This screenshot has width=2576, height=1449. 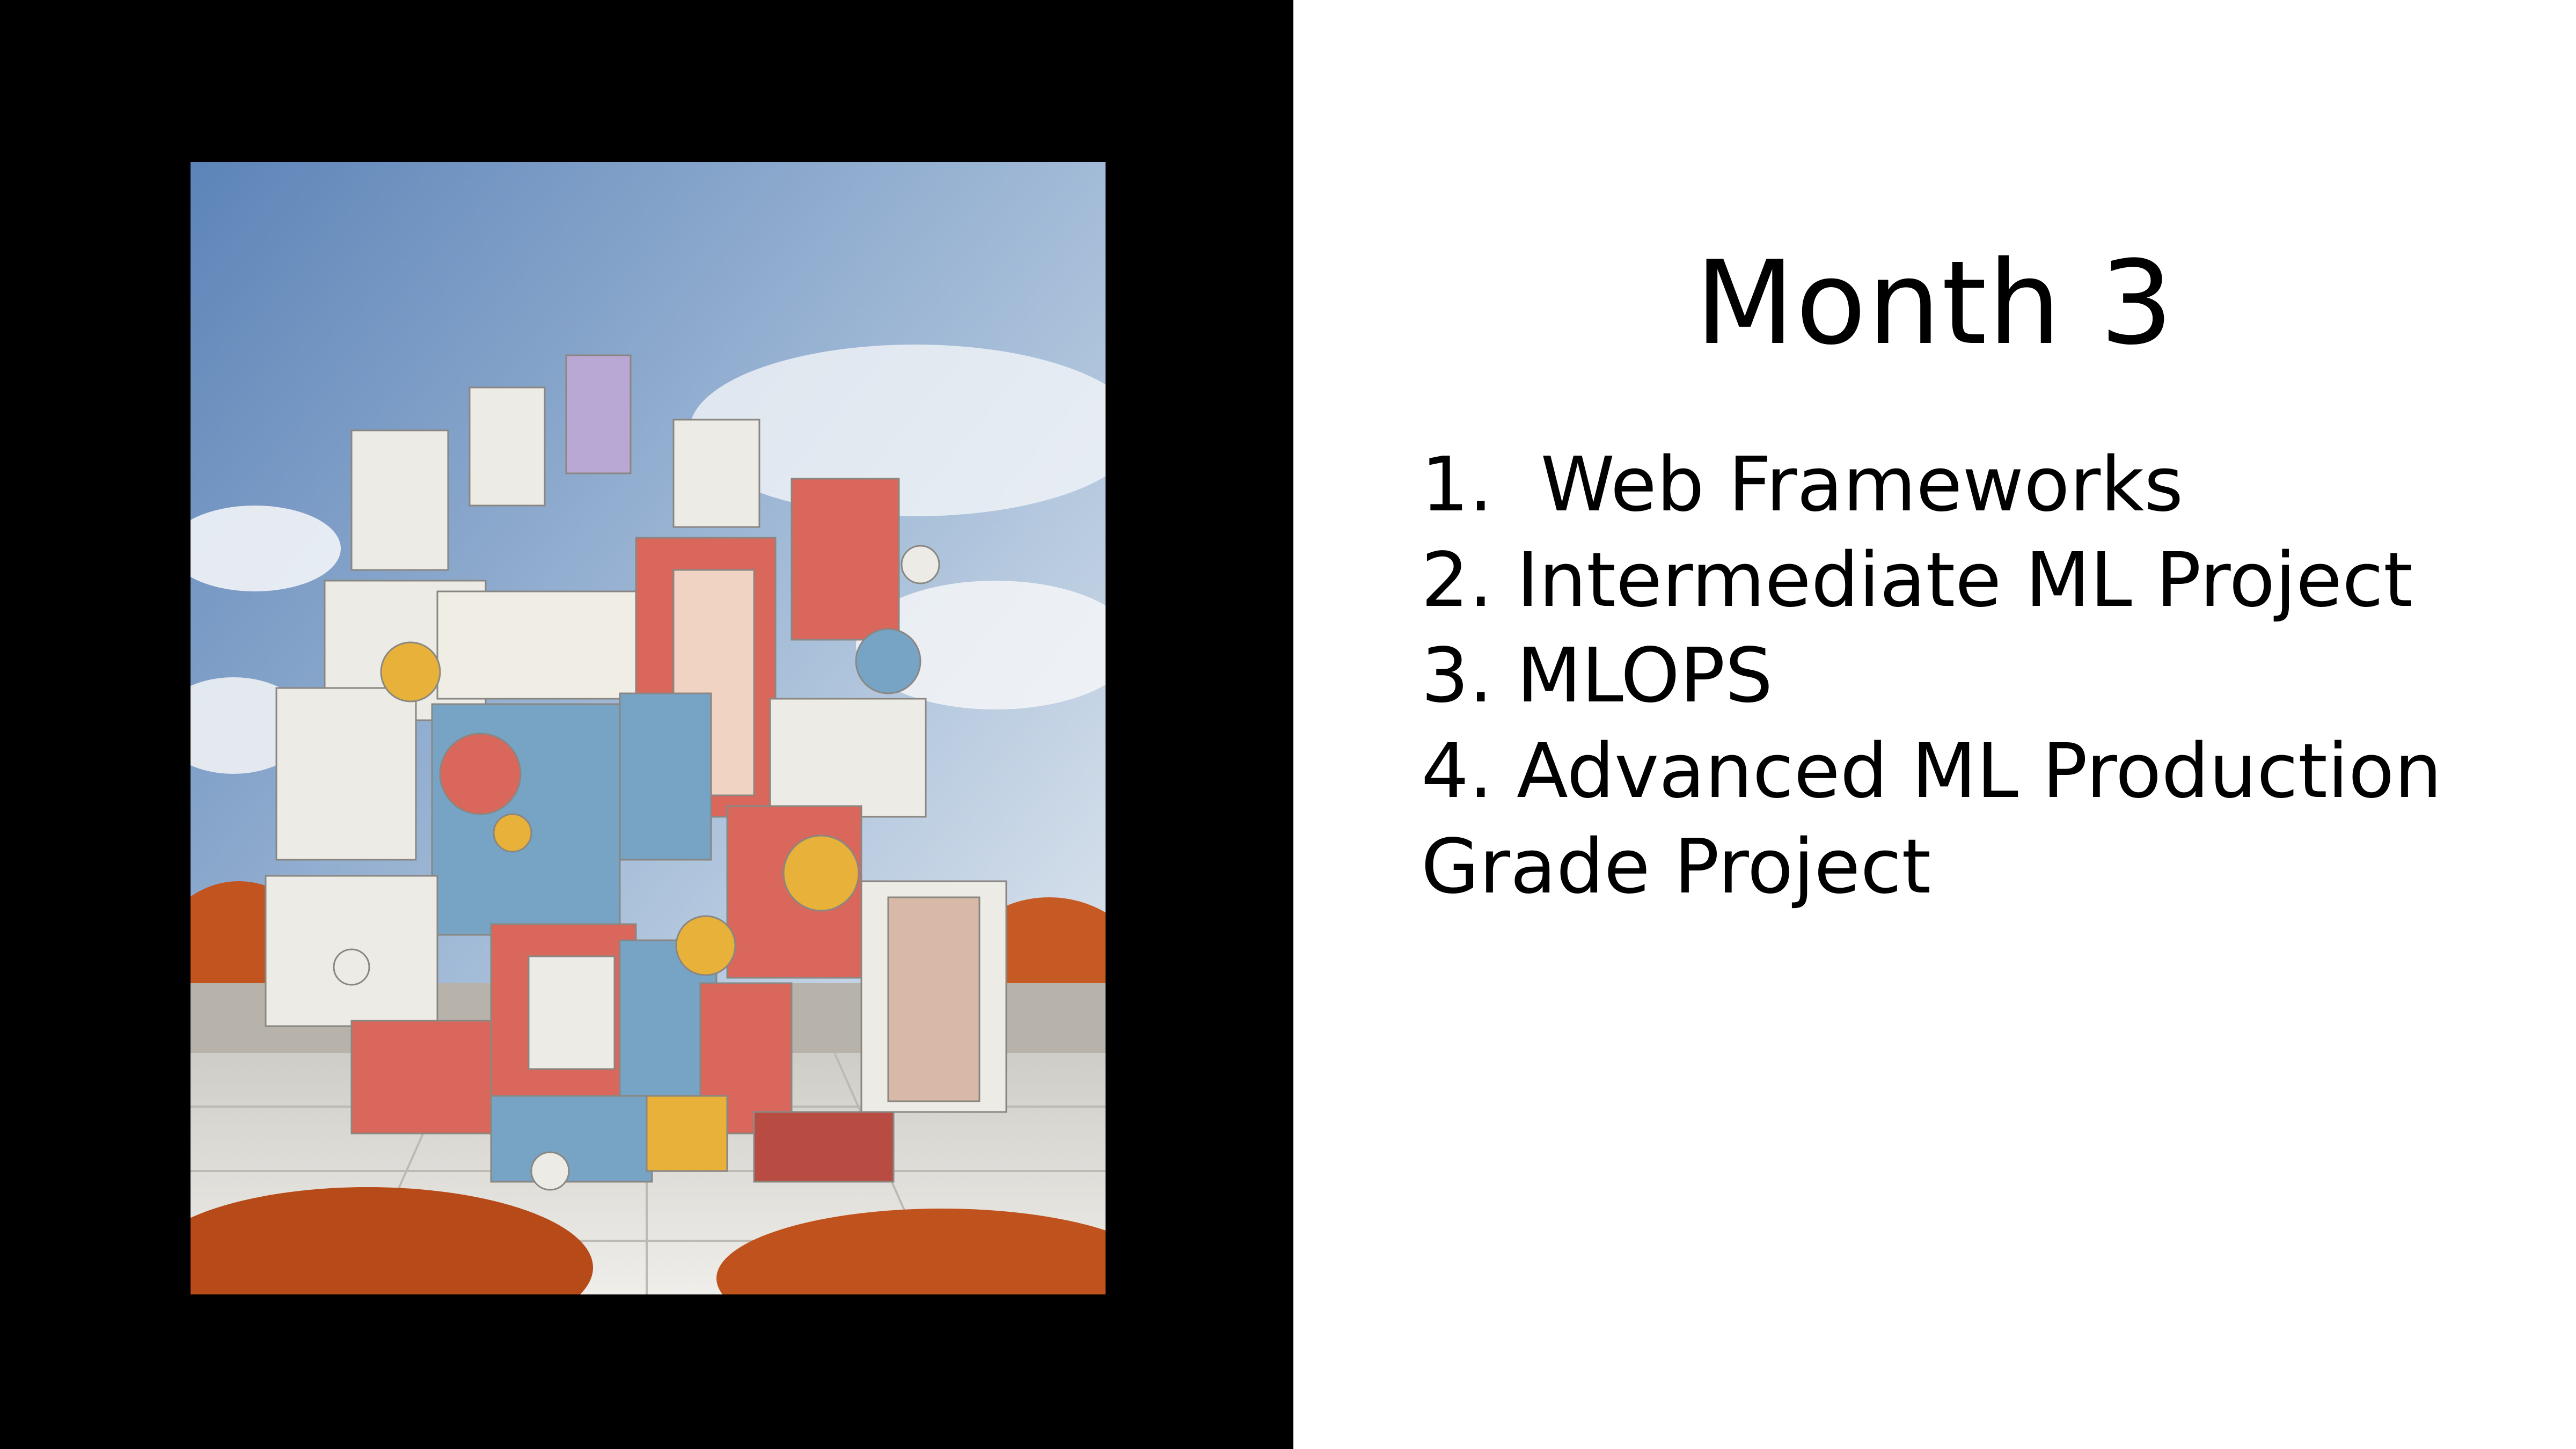 I want to click on list-item-number: 2., so click(x=1469, y=580).